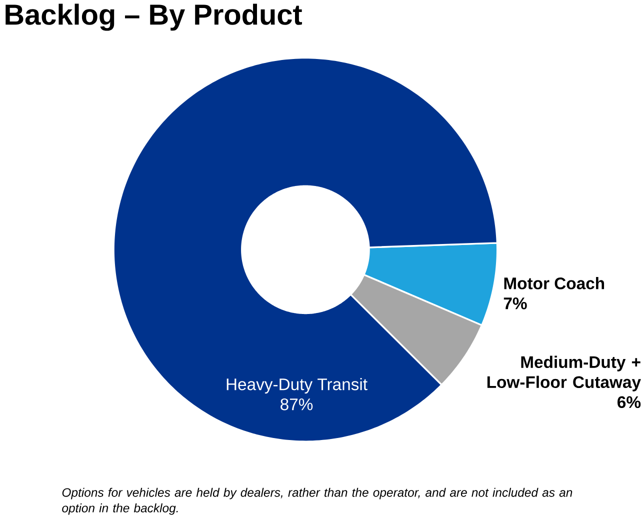  Describe the element at coordinates (154, 17) in the screenshot. I see `chart-title: Backlog – By Product` at that location.